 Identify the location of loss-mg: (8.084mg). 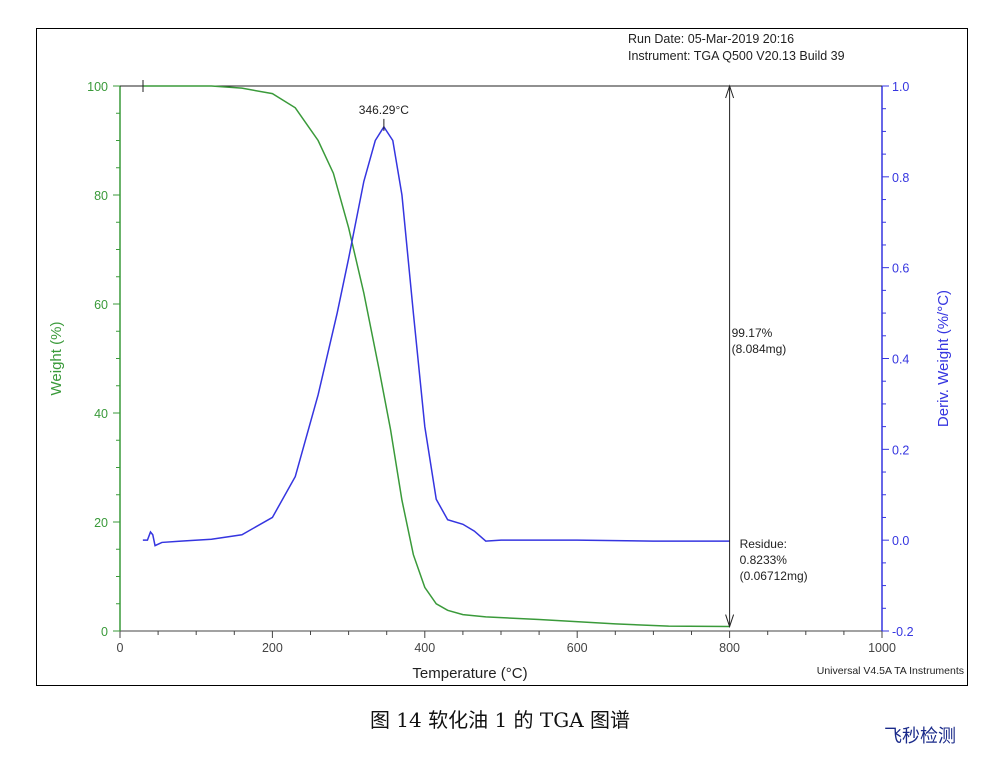
(759, 349).